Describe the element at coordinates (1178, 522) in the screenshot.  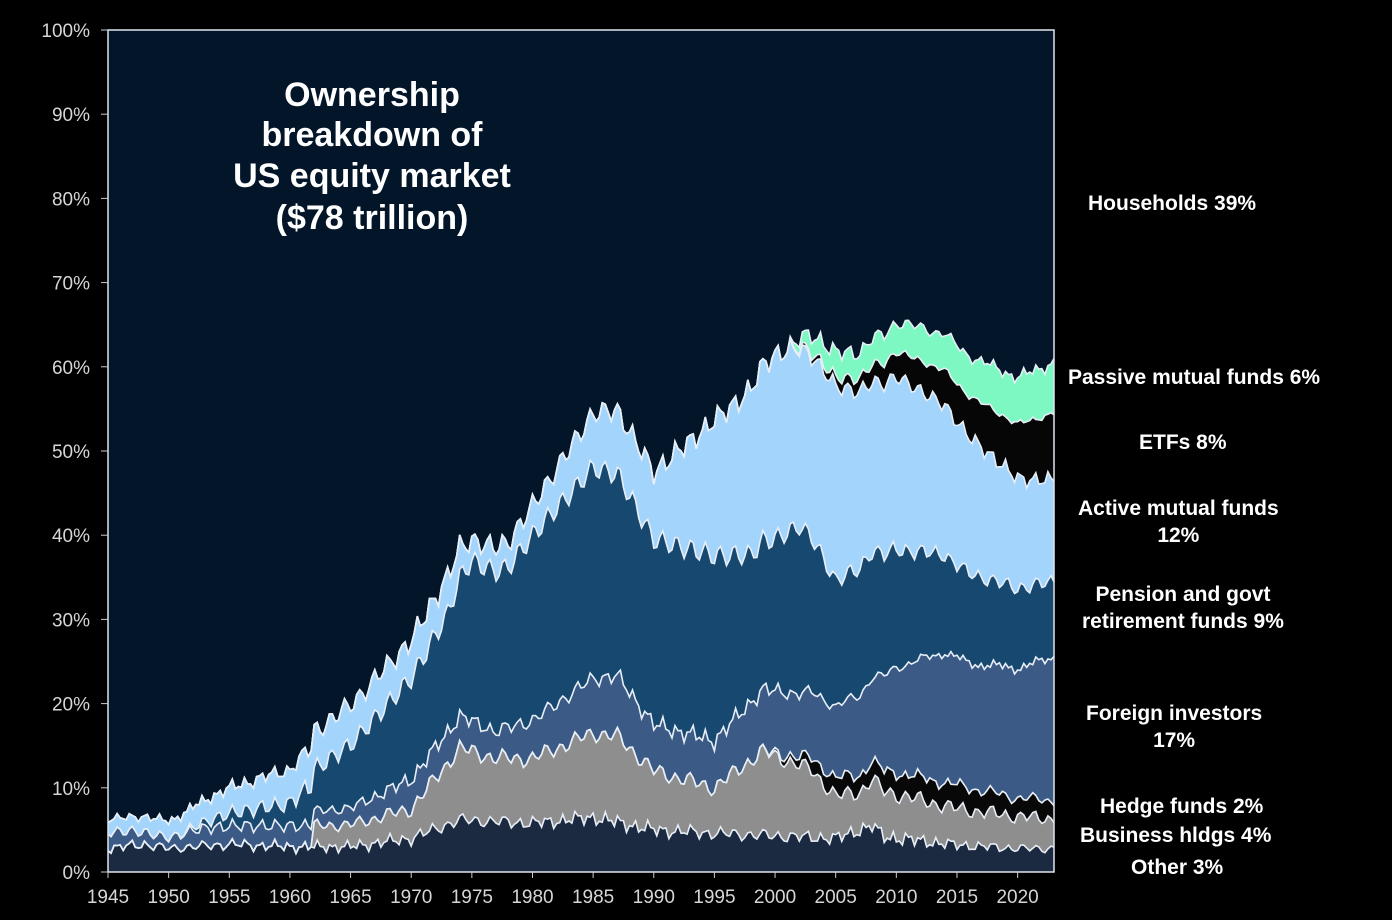
I see `label-active-mutual-funds: Active mutual funds 12%` at that location.